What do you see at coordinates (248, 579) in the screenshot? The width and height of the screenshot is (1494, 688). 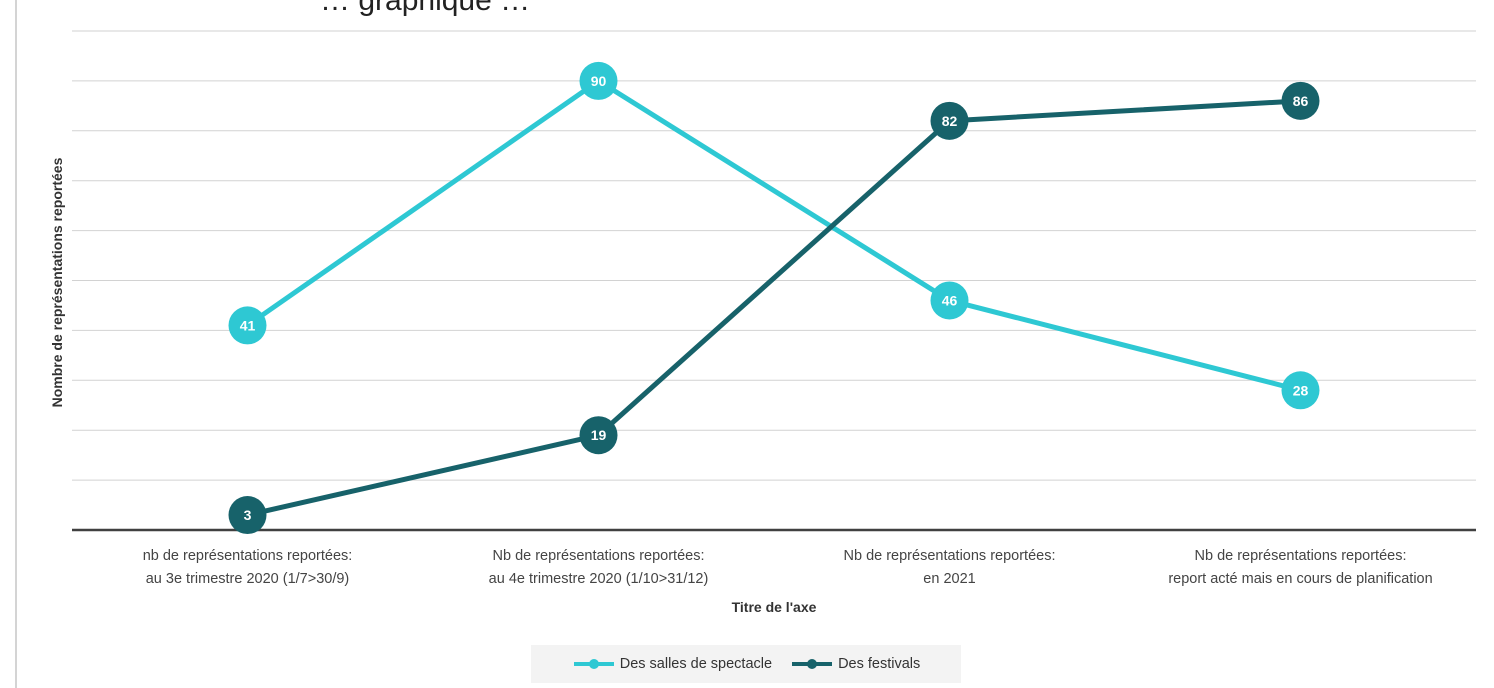 I see `x-tick-label: au 3e trimestre 2020 (1/7>30/9)` at bounding box center [248, 579].